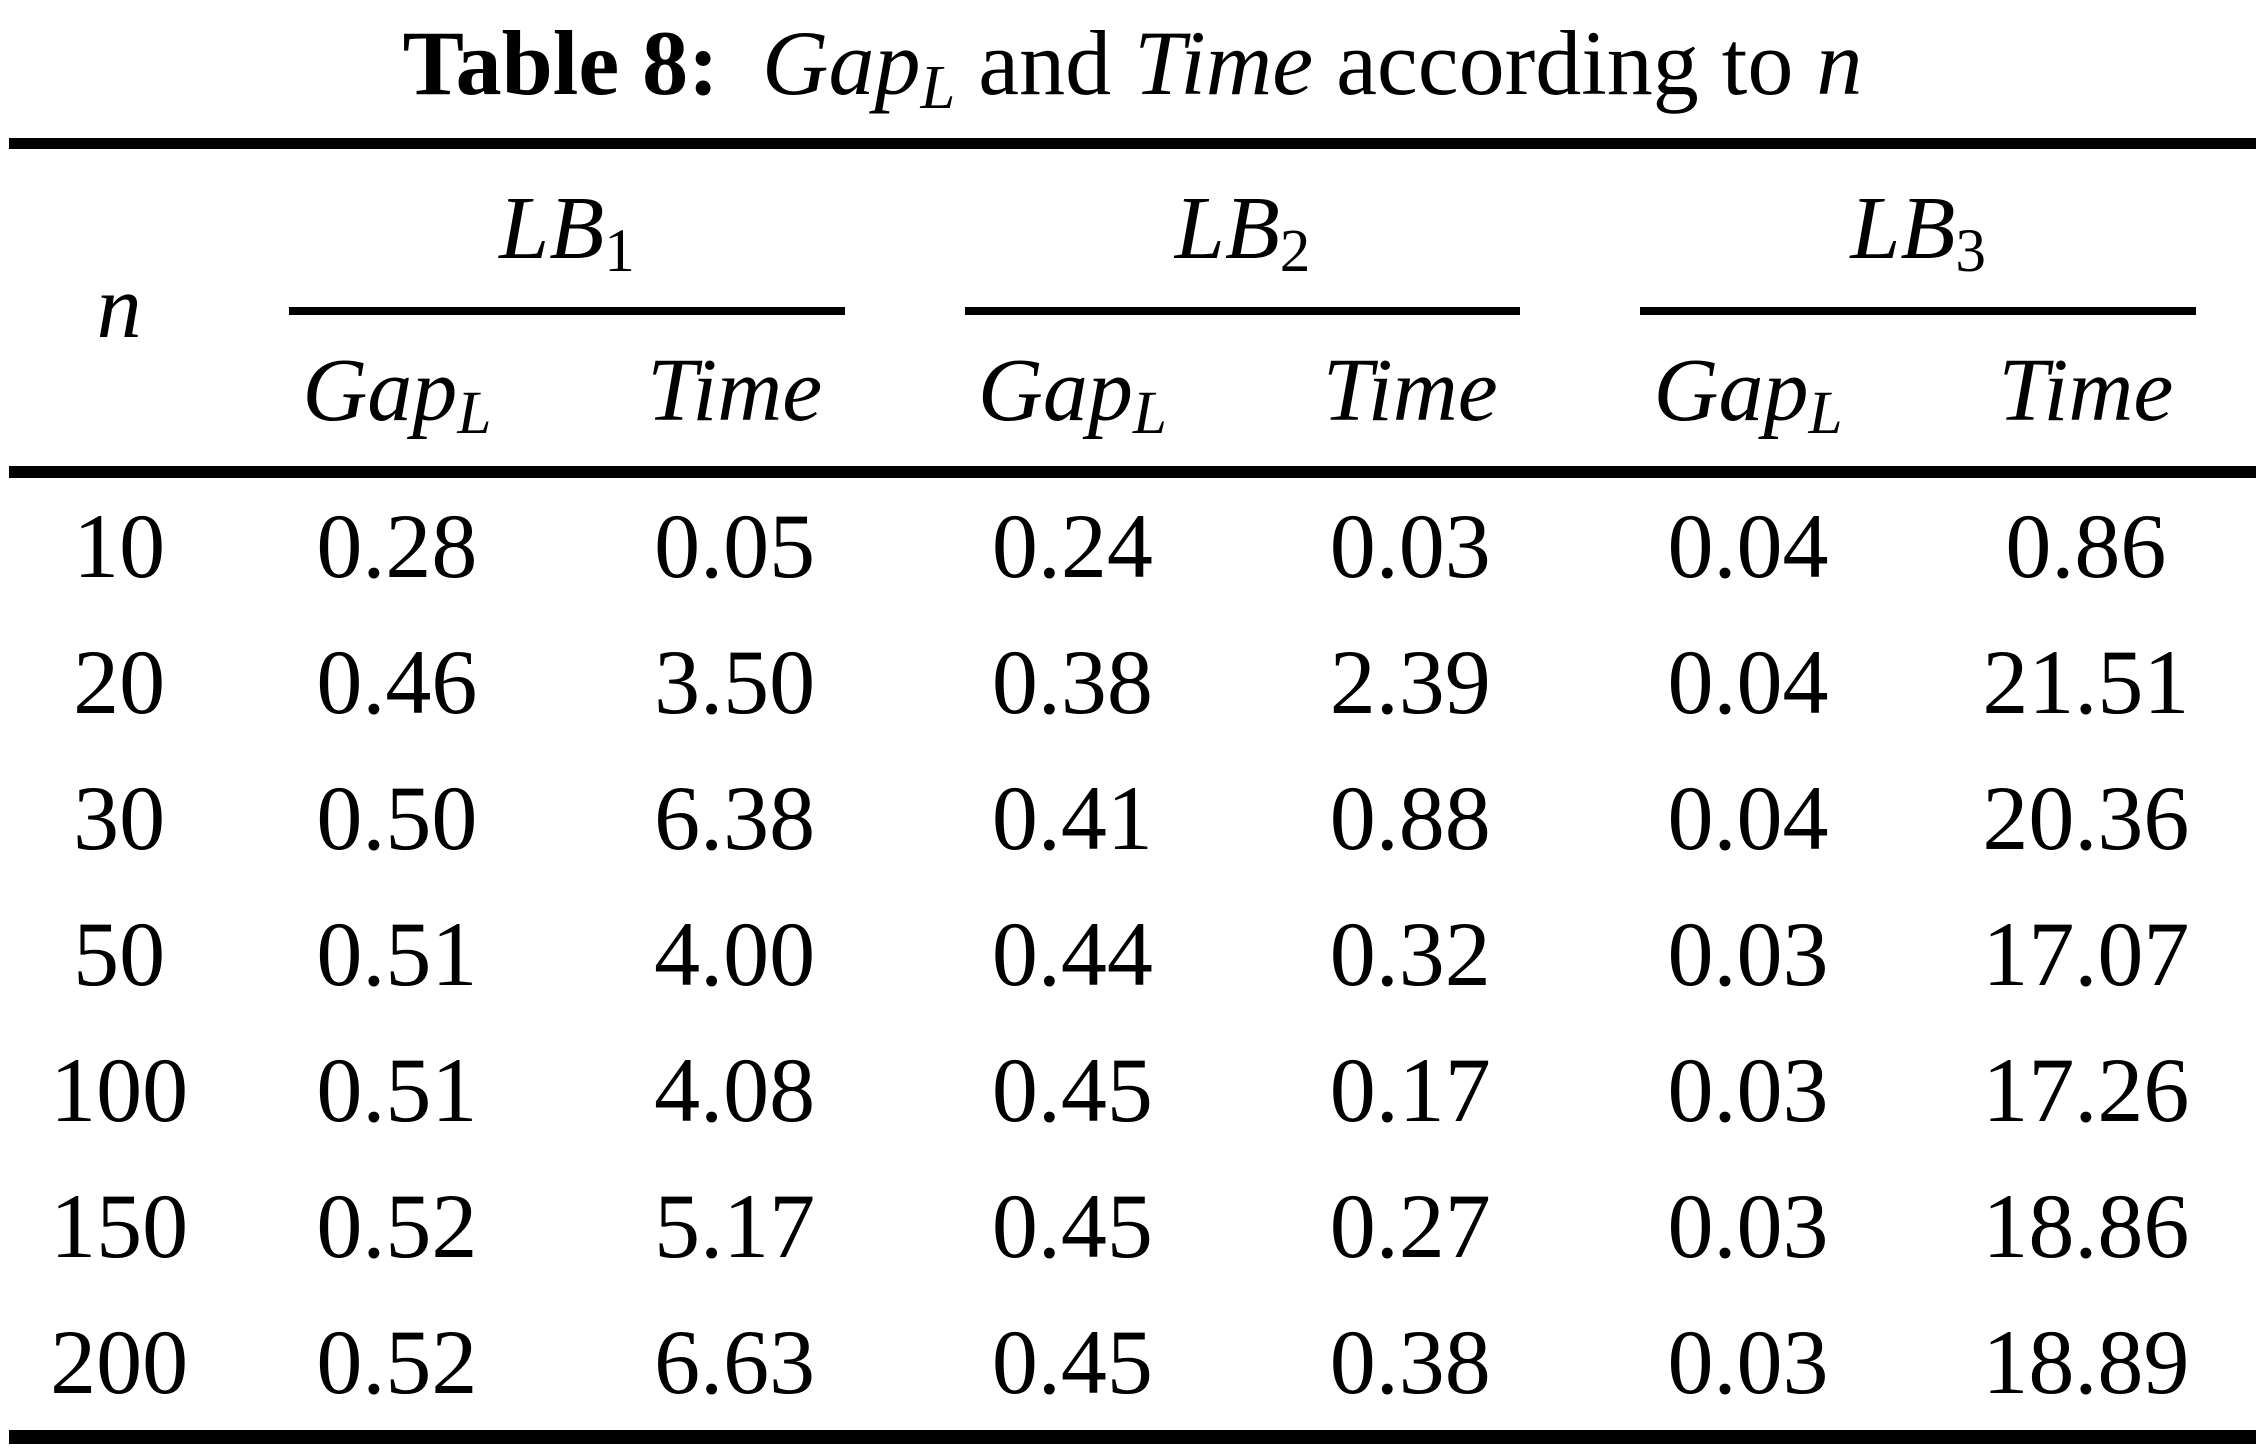 The image size is (2265, 1452). I want to click on table-row: 200 0.52 6.63 0.45 0.38 0.03 18.89, so click(1132, 1365).